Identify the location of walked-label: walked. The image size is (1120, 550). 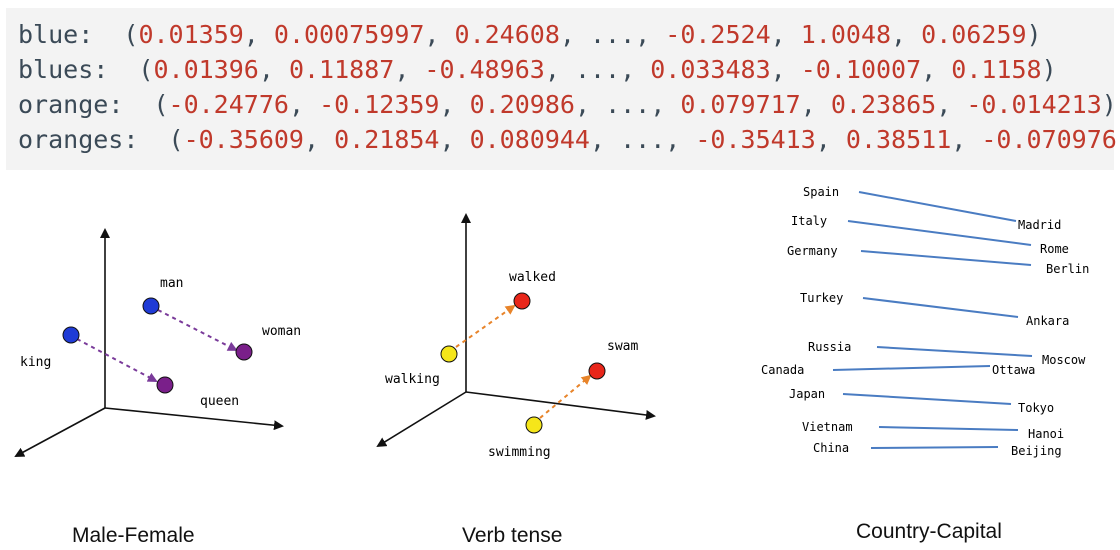
(532, 277).